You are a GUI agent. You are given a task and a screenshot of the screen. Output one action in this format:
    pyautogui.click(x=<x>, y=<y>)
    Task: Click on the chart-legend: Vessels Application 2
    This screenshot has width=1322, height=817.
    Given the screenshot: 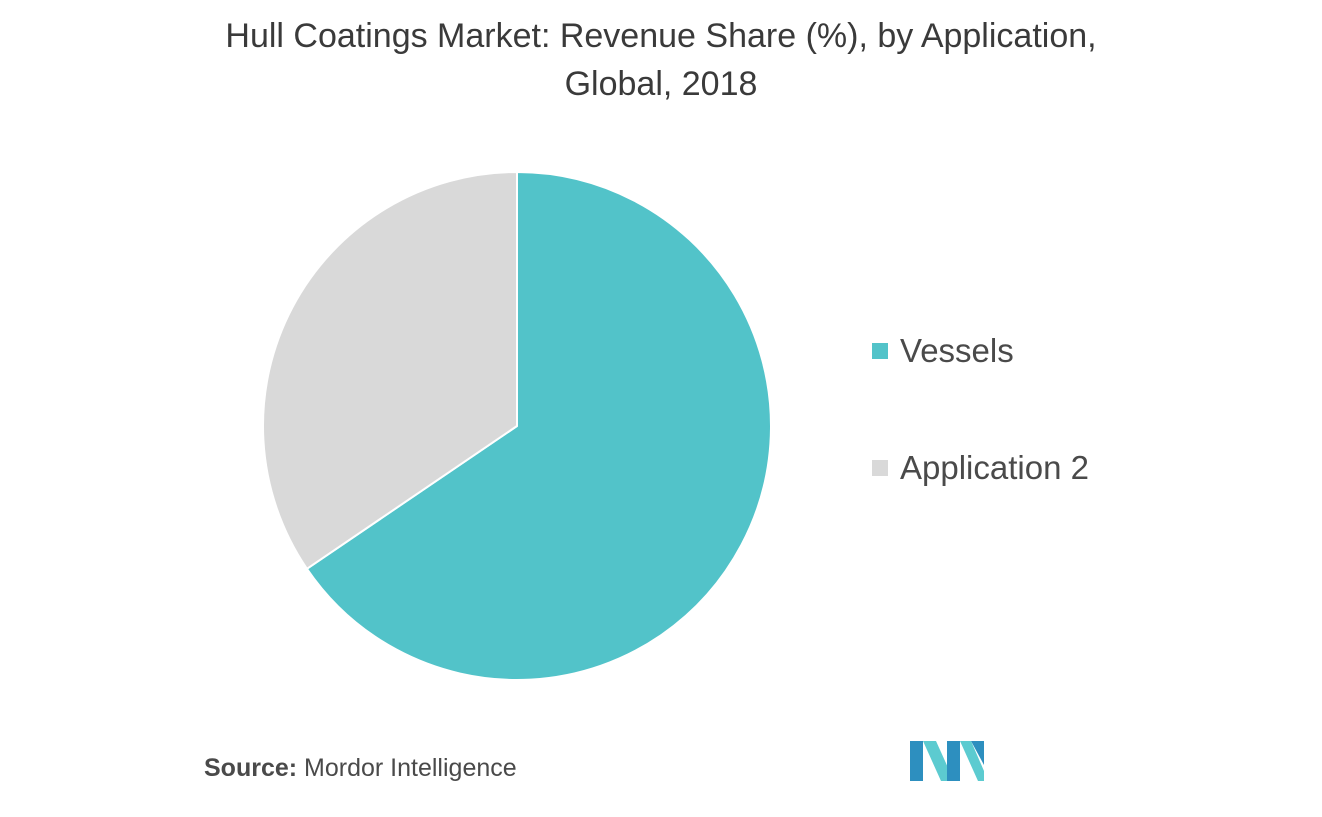 What is the action you would take?
    pyautogui.click(x=980, y=443)
    